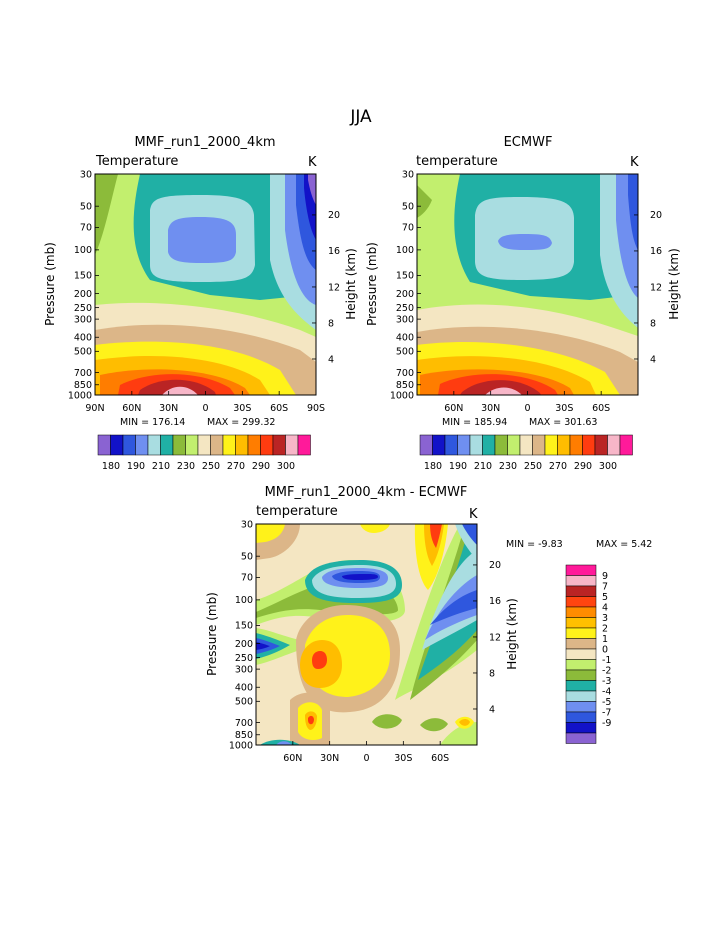  What do you see at coordinates (606, 702) in the screenshot?
I see `colorbar-label: -5` at bounding box center [606, 702].